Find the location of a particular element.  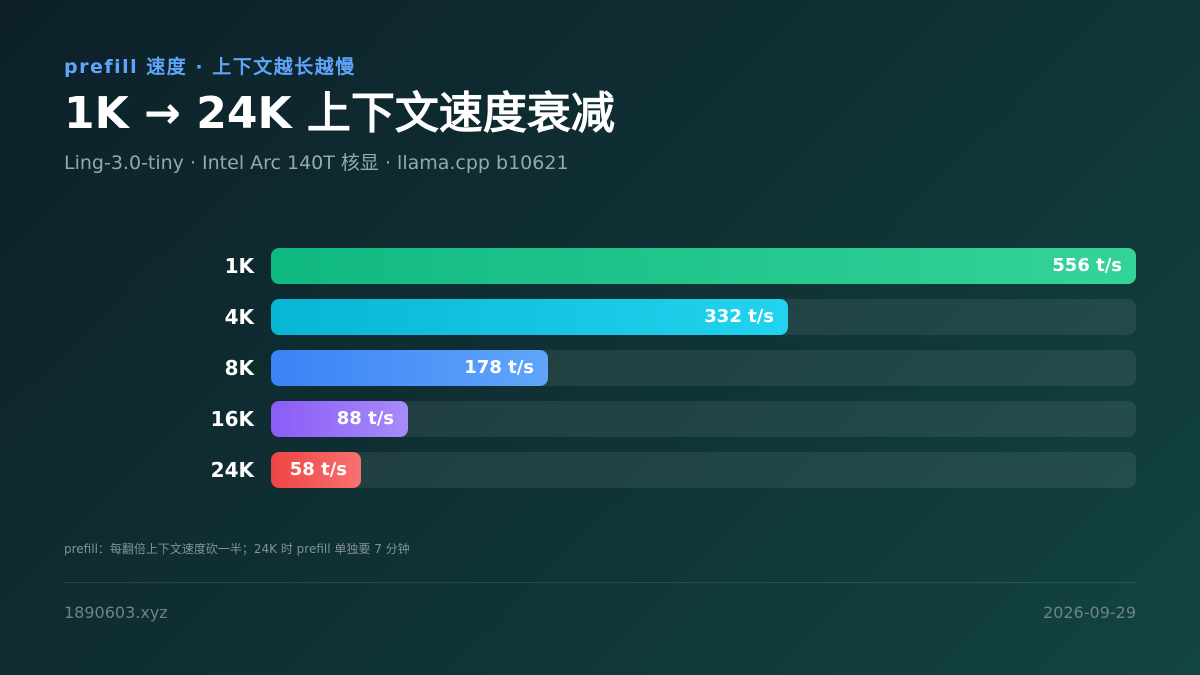

bar-label-16k: 16K is located at coordinates (232, 419).